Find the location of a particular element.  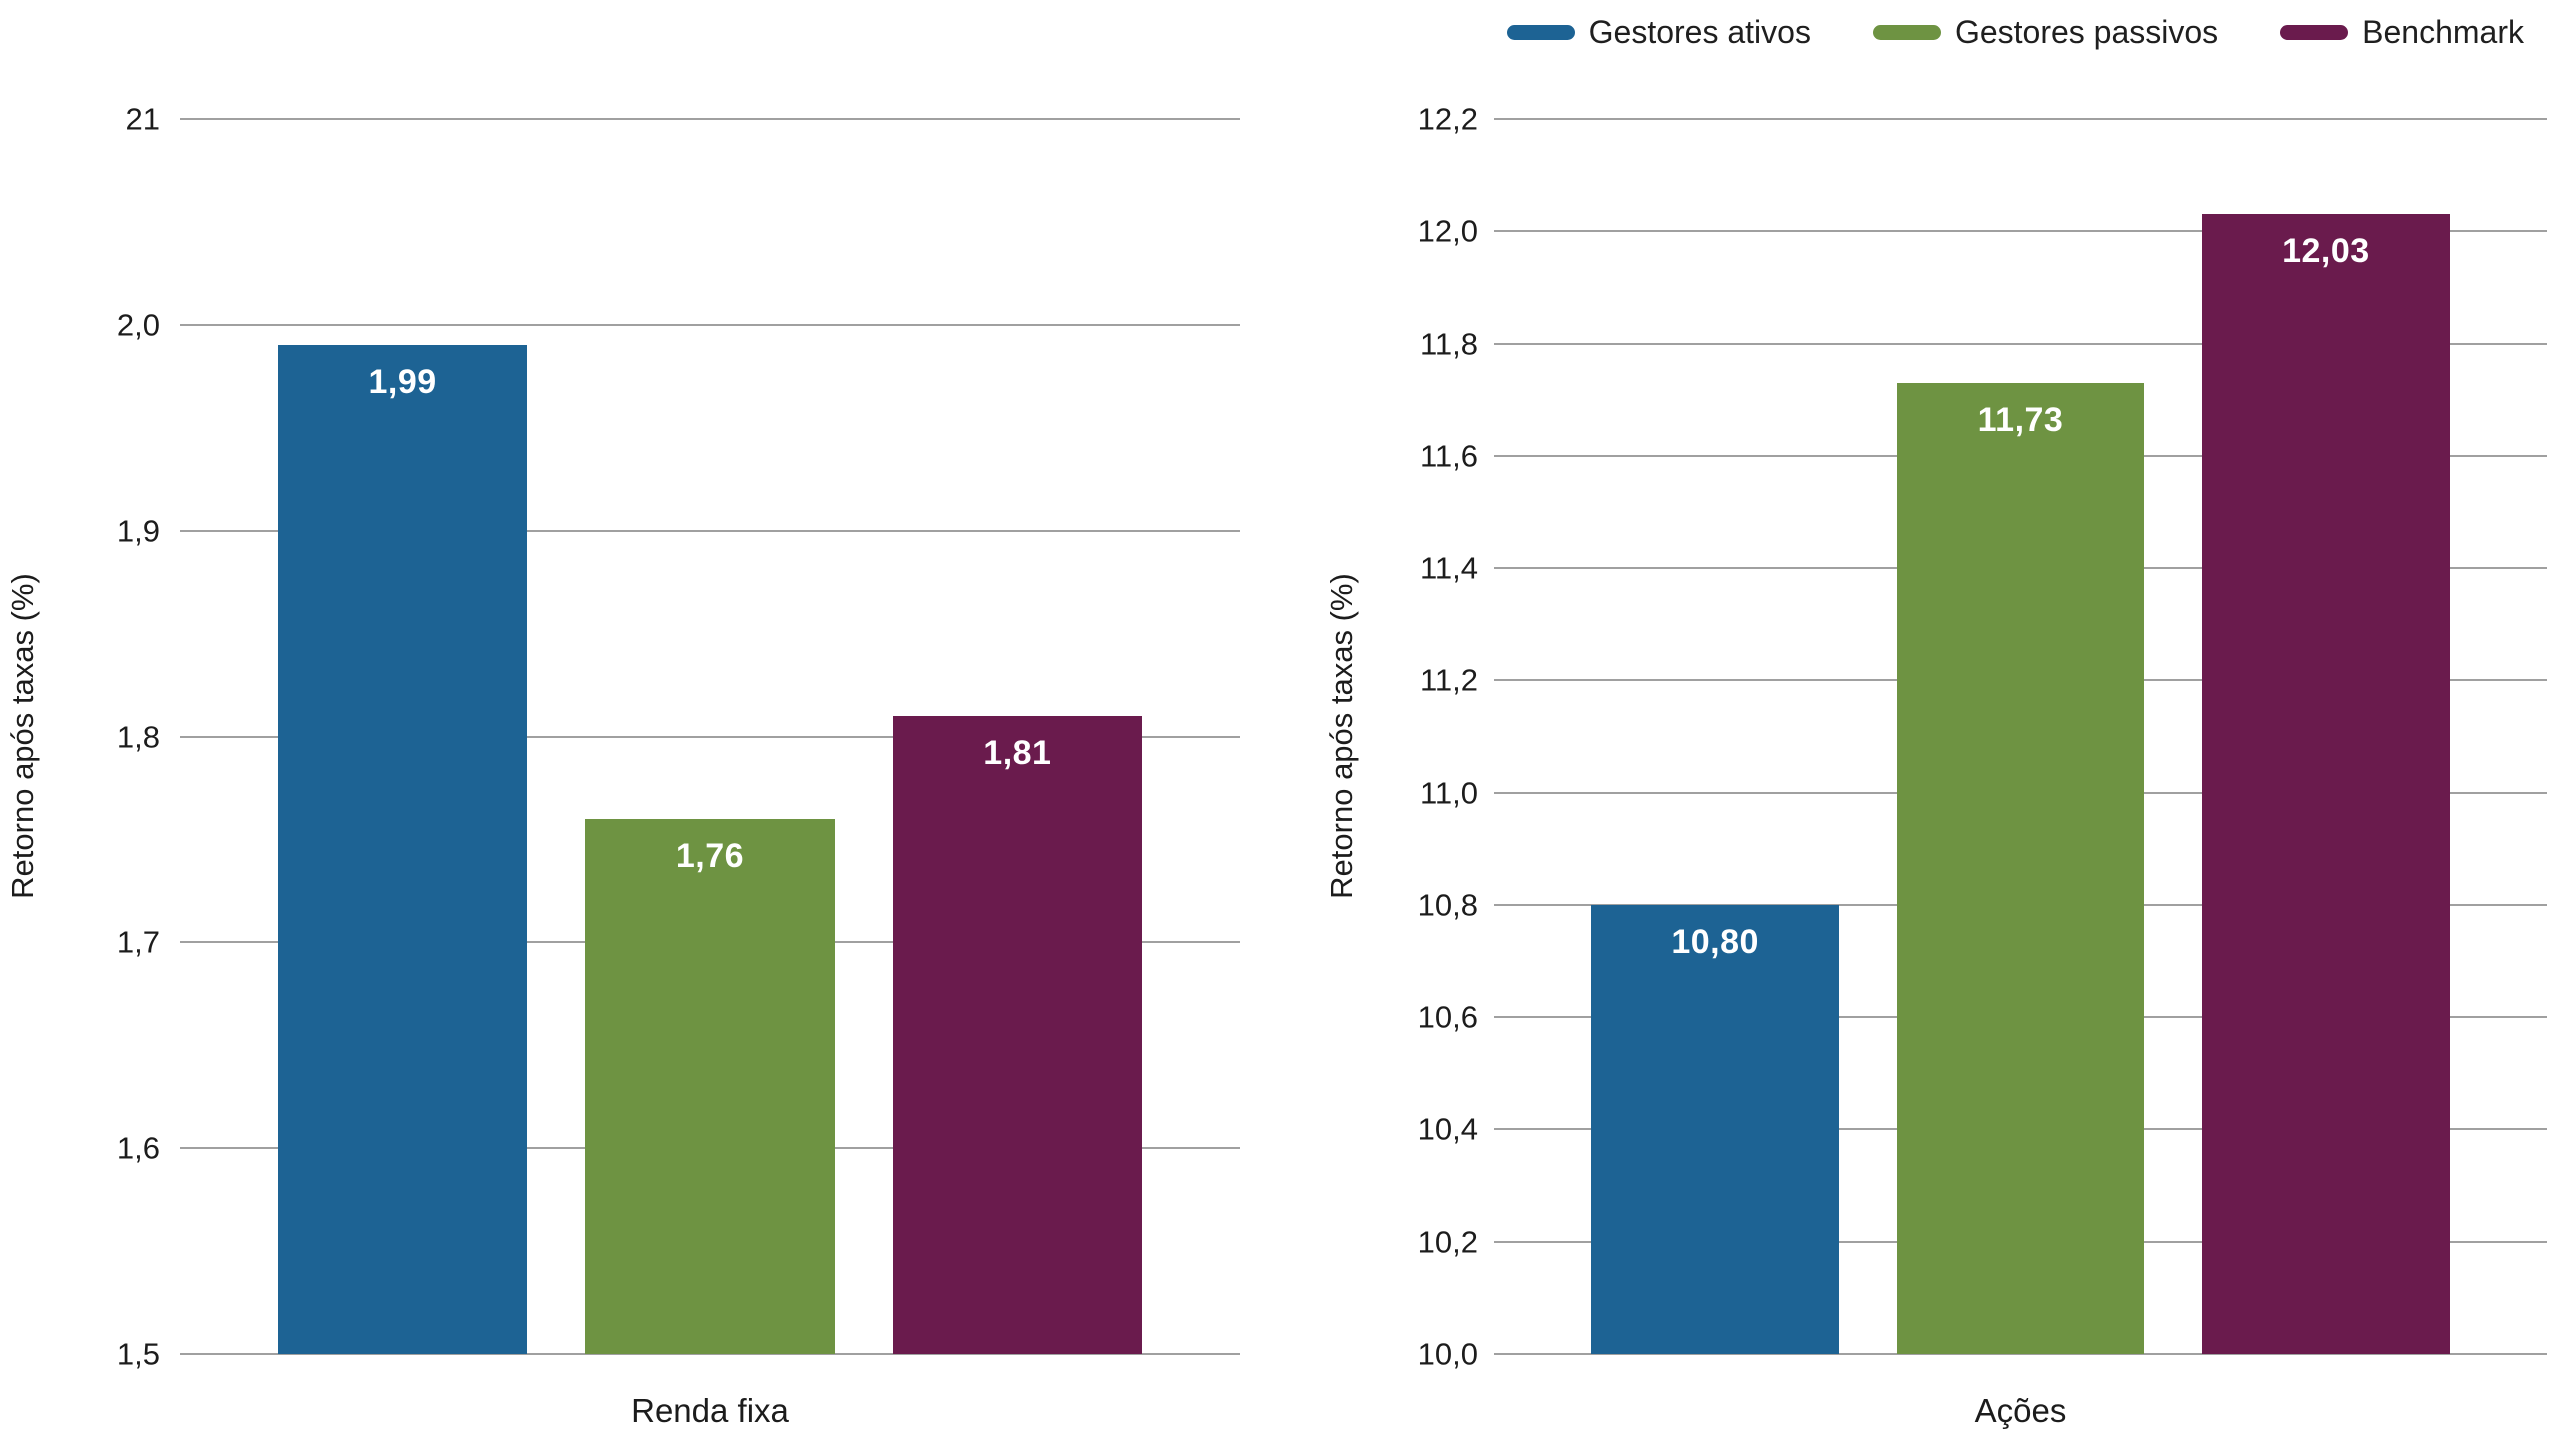

y-tick-label: 1,6 is located at coordinates (138, 1148).